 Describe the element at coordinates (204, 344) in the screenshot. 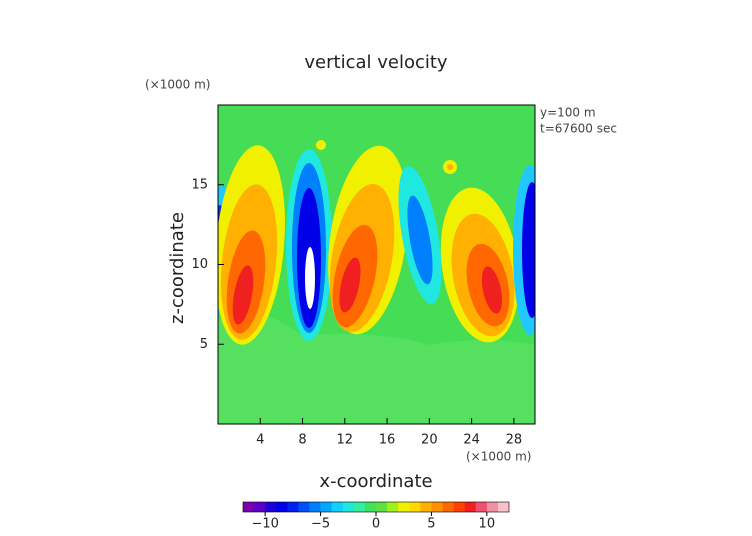

I see `y-tick-label: 5` at that location.